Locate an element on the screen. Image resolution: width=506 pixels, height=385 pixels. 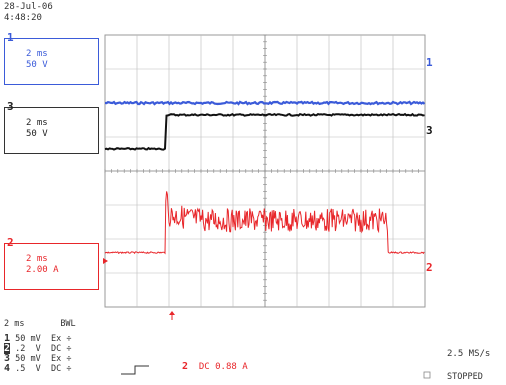
timestamp: 28-Jul-06 4:48:20 is located at coordinates (28, 13).